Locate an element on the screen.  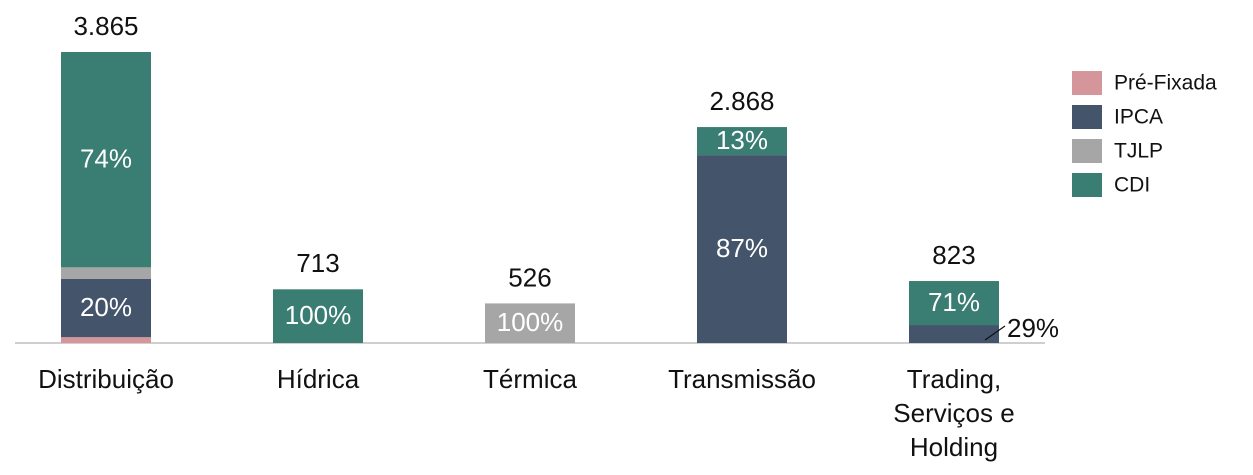
legend-label: TJLP is located at coordinates (1138, 151).